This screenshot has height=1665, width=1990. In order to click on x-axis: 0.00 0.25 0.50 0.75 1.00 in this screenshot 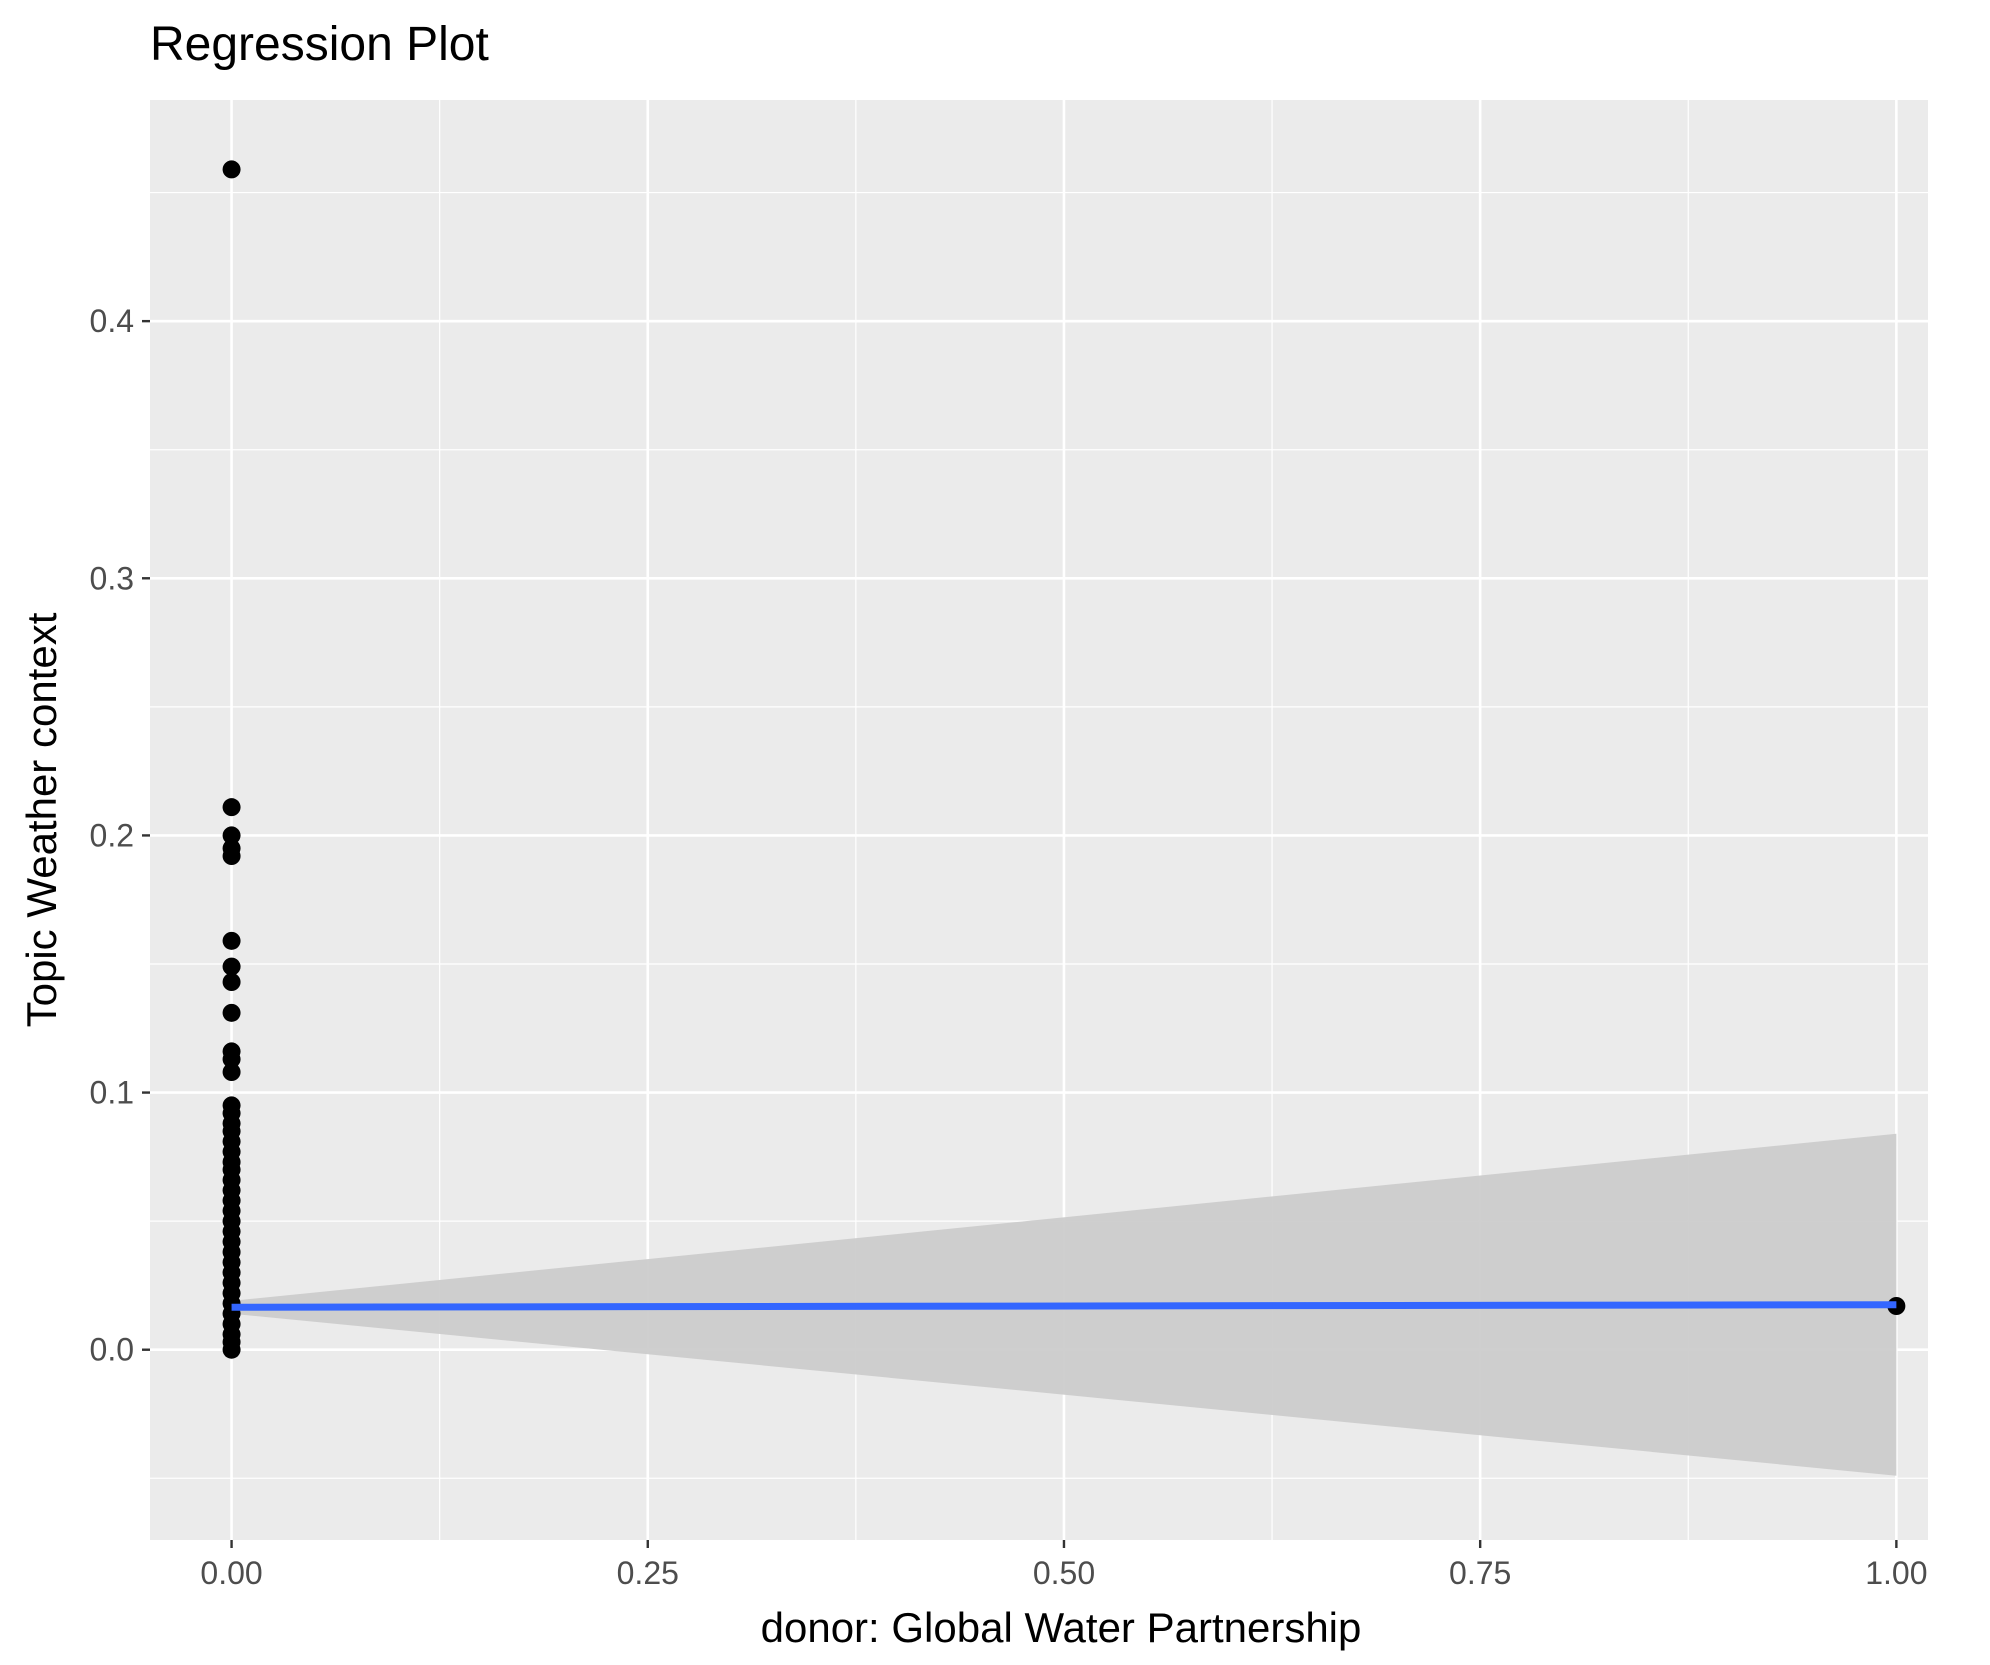, I will do `click(1064, 1565)`.